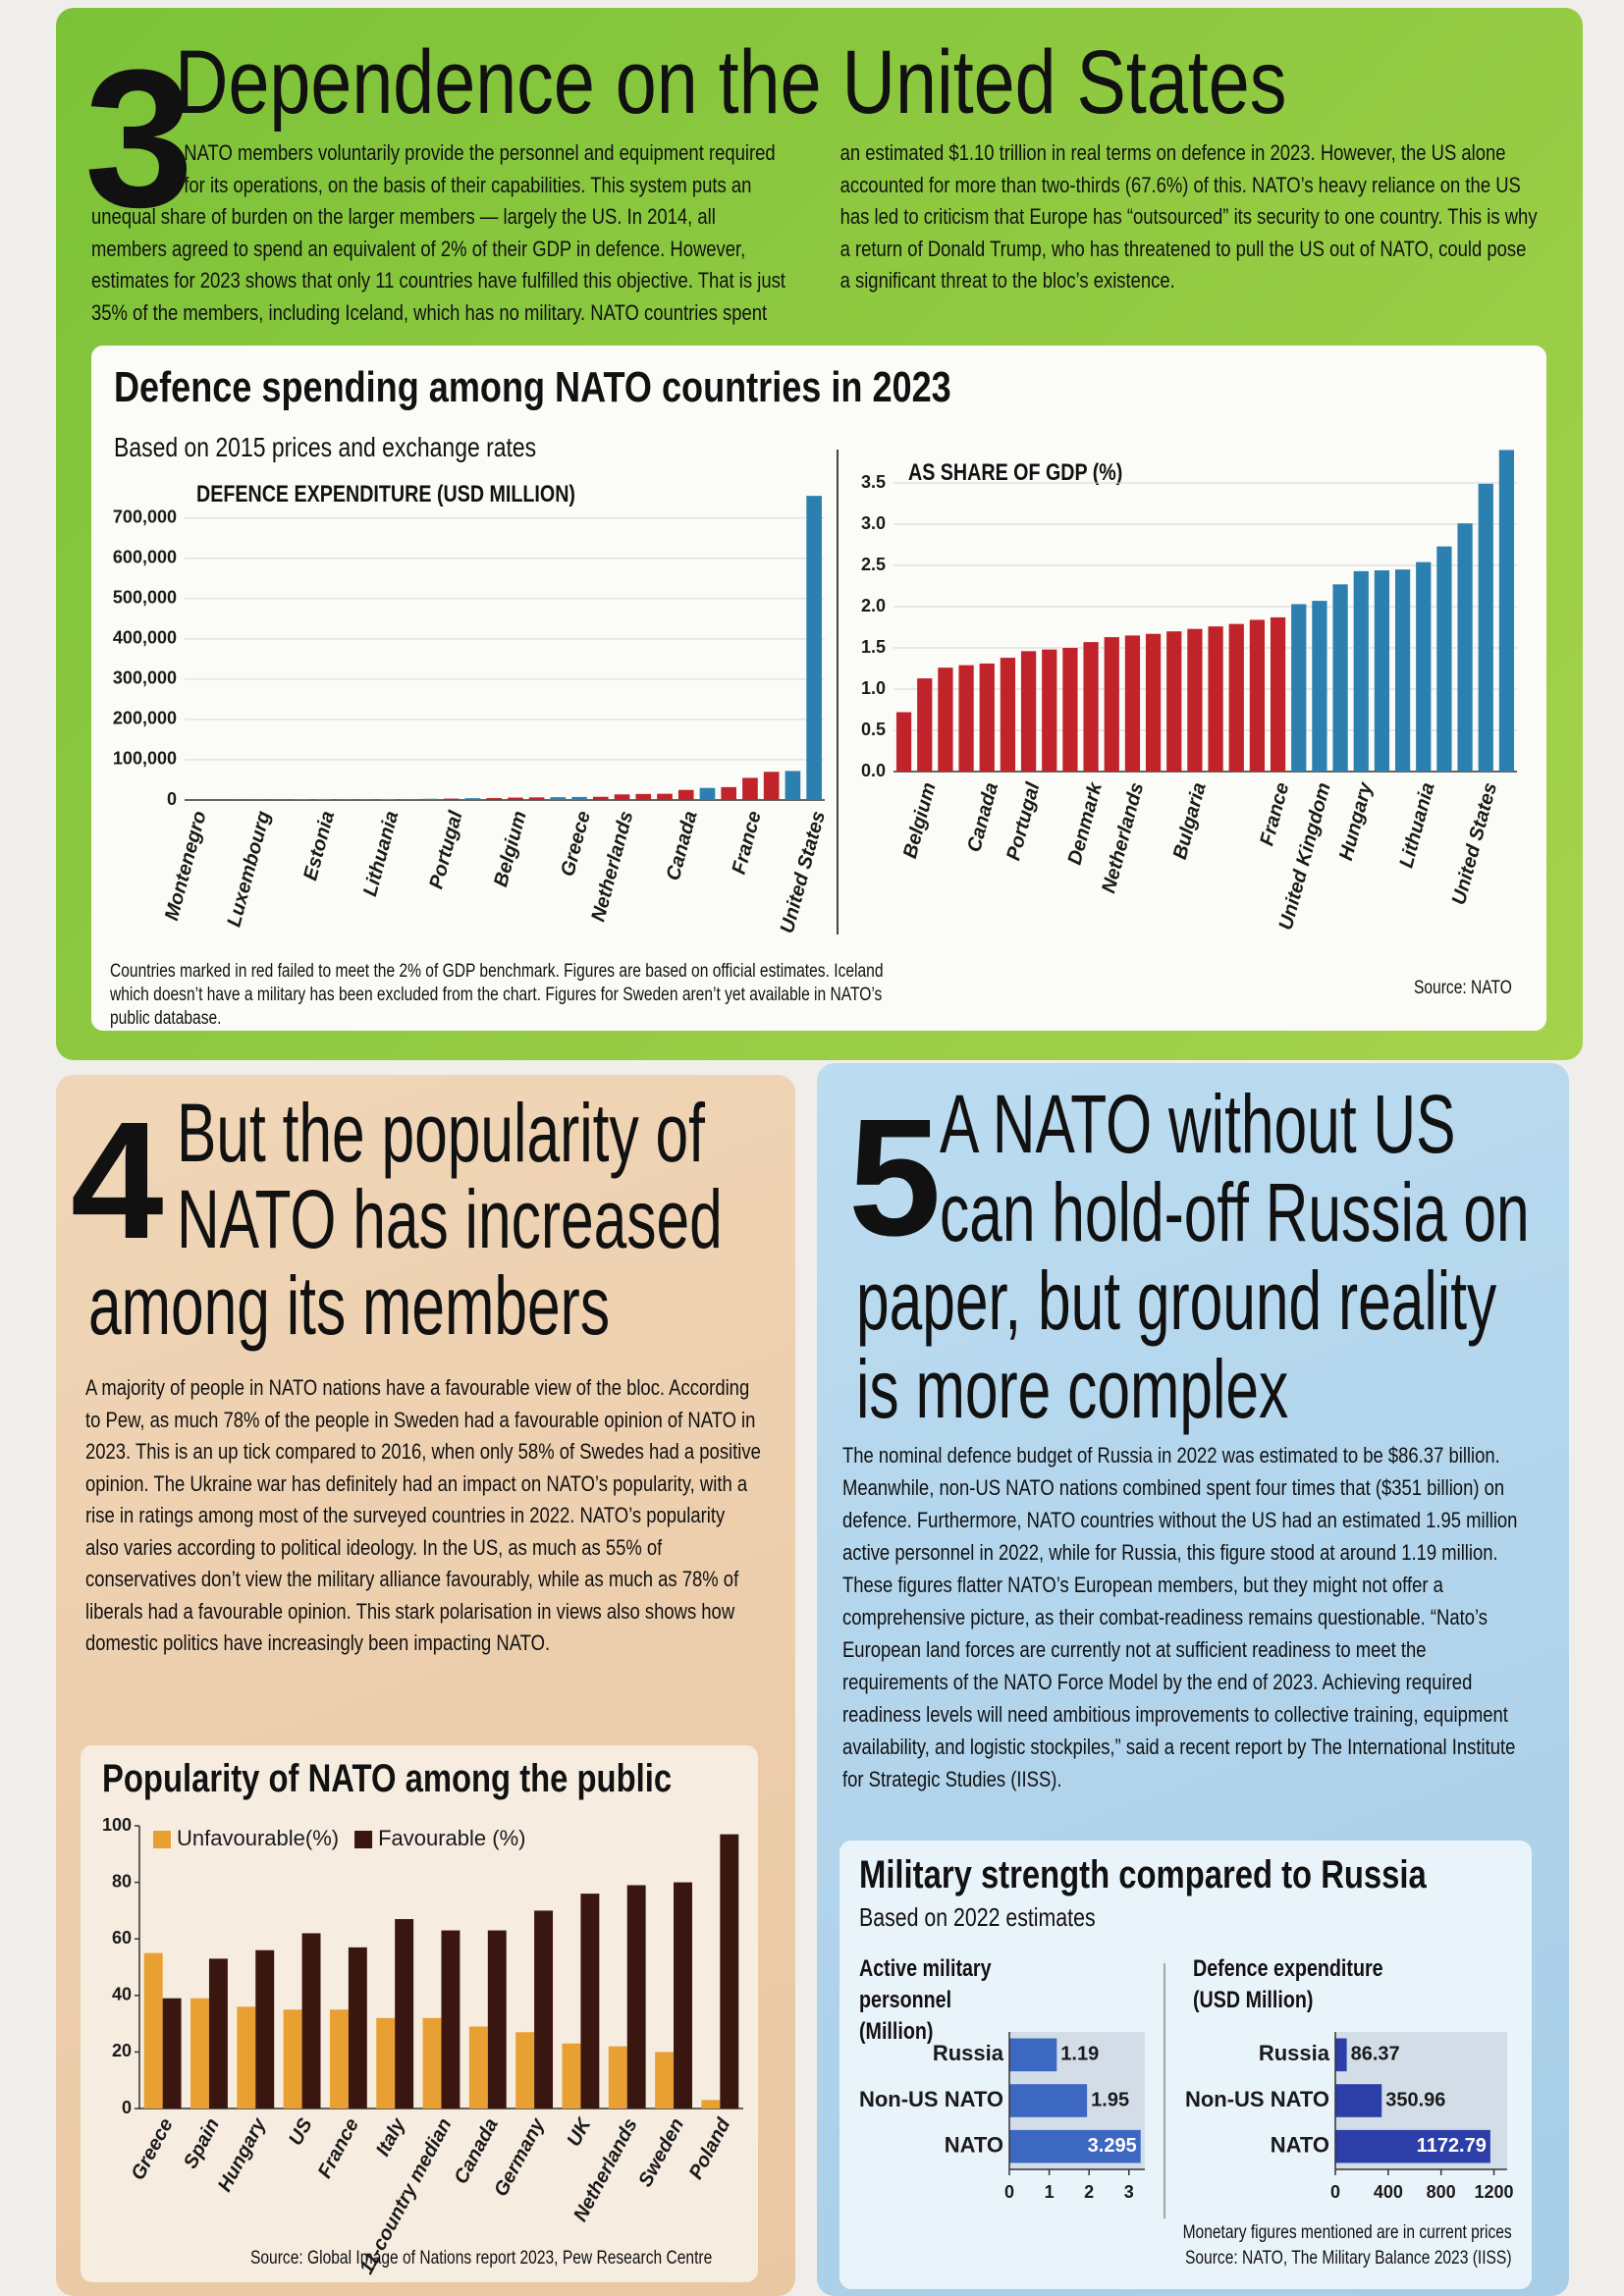 The image size is (1624, 2296). I want to click on value-label: 1.19, so click(1079, 2054).